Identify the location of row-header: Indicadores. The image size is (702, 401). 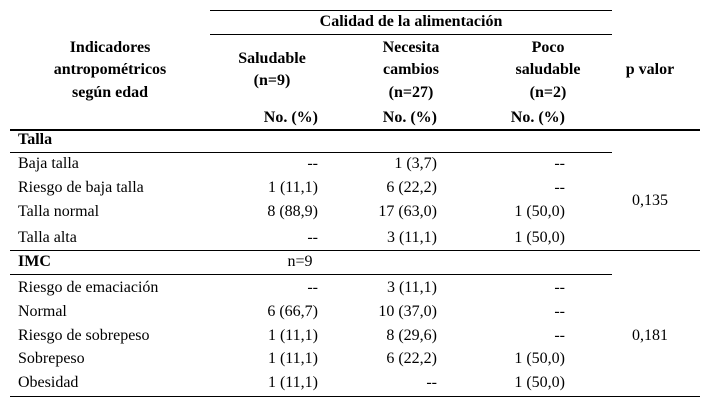
(110, 47).